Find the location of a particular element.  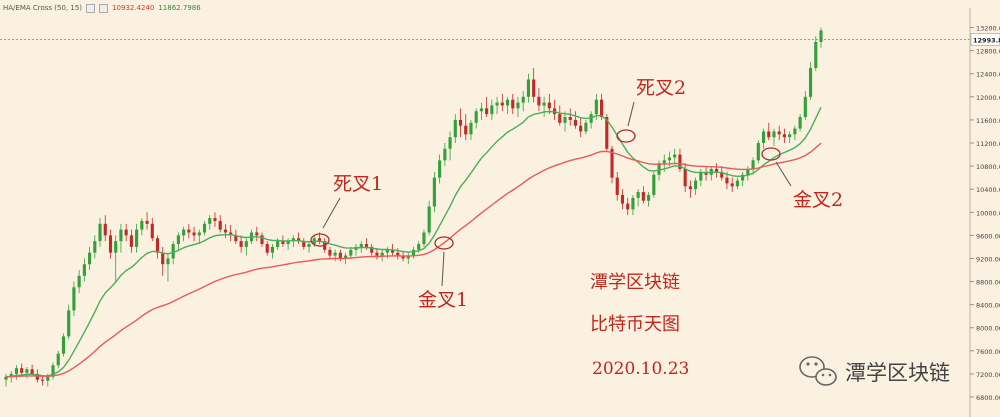

y-tick-label: 6800.00 is located at coordinates (988, 398).